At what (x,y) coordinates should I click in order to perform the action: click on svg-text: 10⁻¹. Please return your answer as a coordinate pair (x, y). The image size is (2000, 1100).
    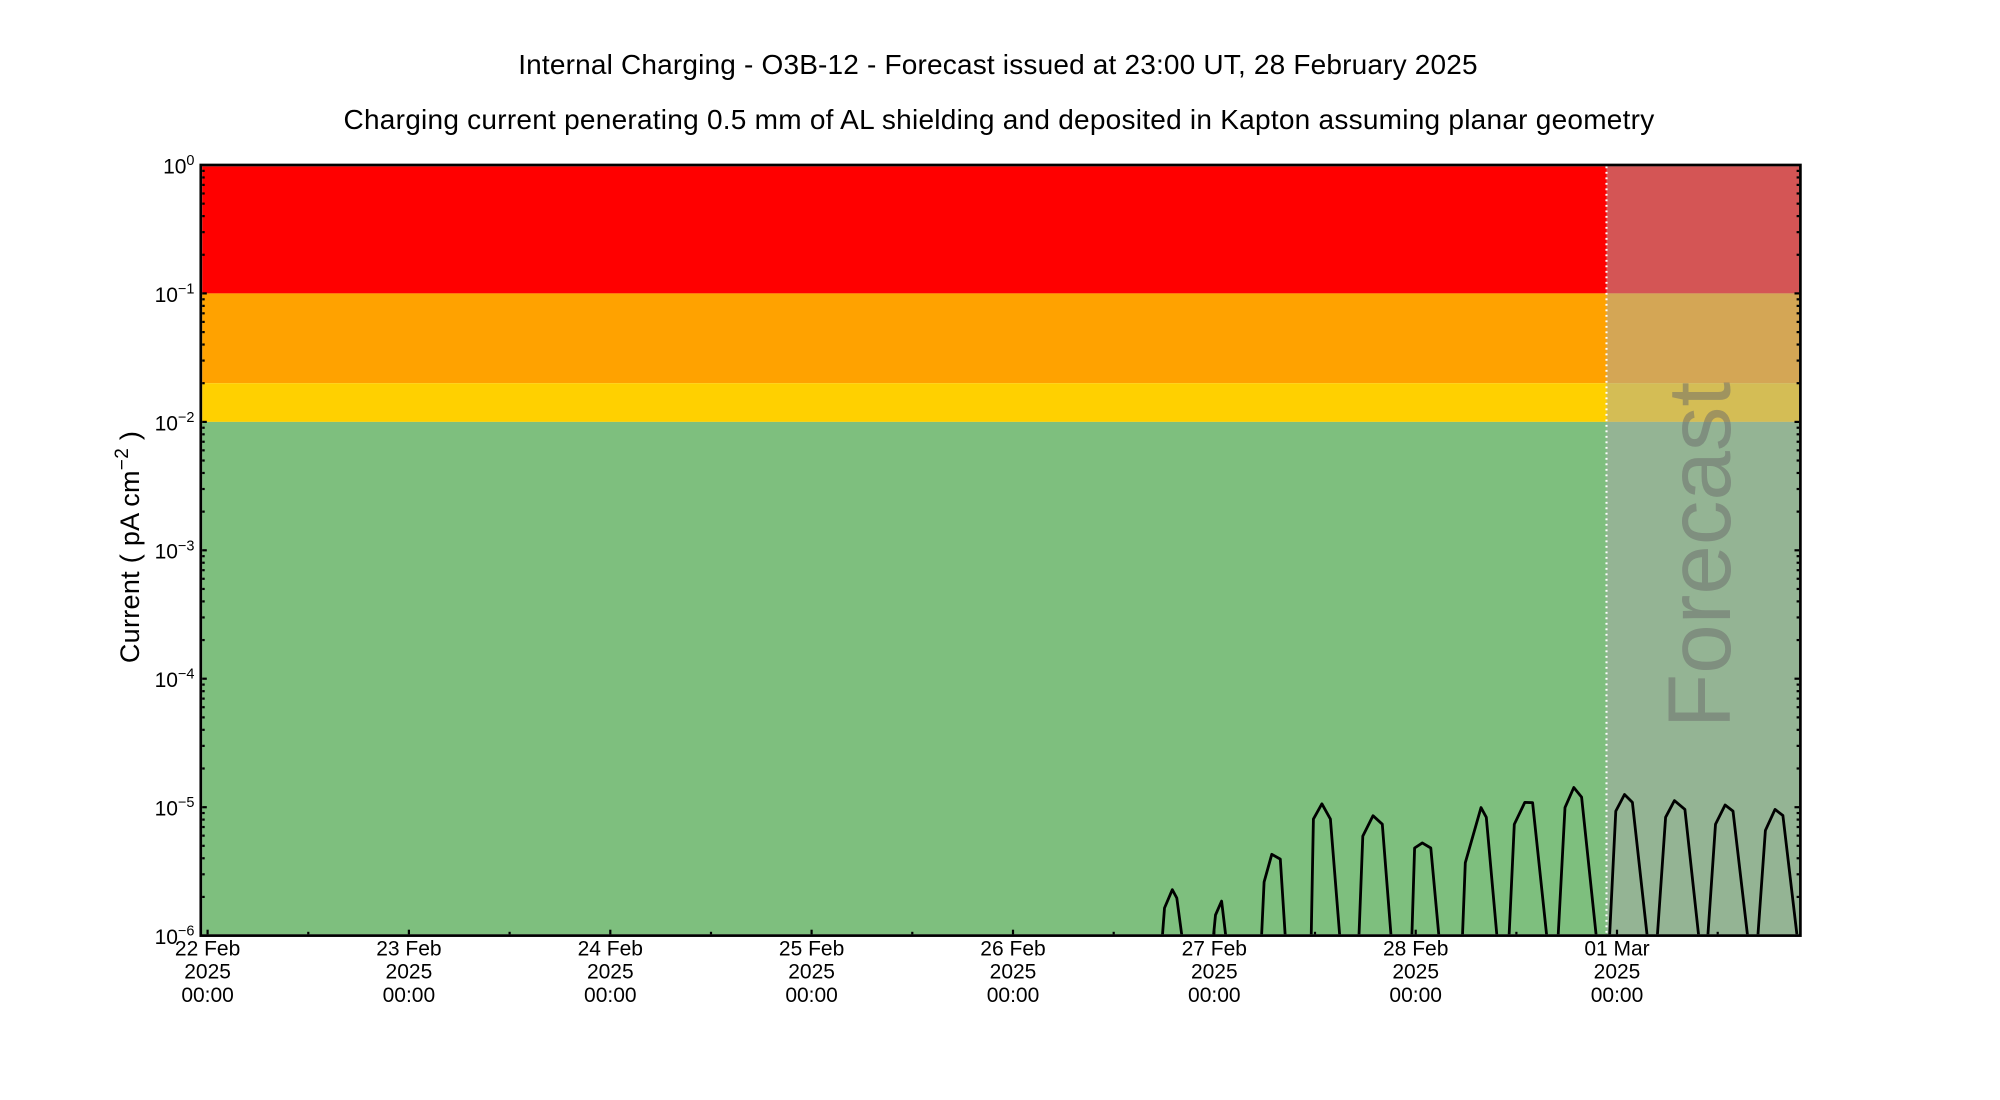
    Looking at the image, I should click on (175, 293).